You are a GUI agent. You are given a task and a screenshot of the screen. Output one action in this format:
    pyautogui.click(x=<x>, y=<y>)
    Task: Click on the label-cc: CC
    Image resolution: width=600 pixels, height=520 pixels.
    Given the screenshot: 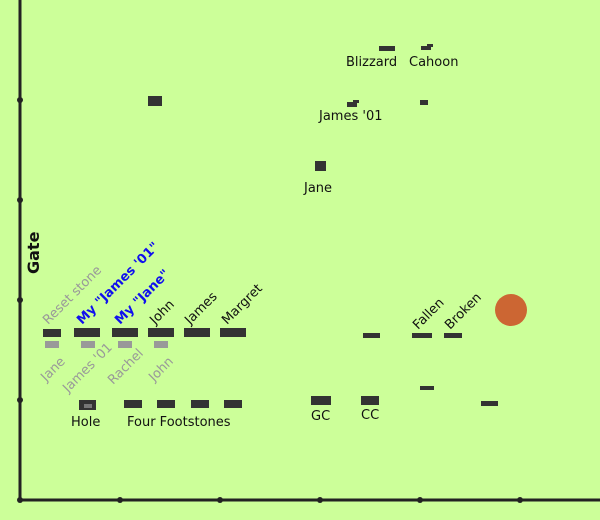 What is the action you would take?
    pyautogui.click(x=370, y=415)
    